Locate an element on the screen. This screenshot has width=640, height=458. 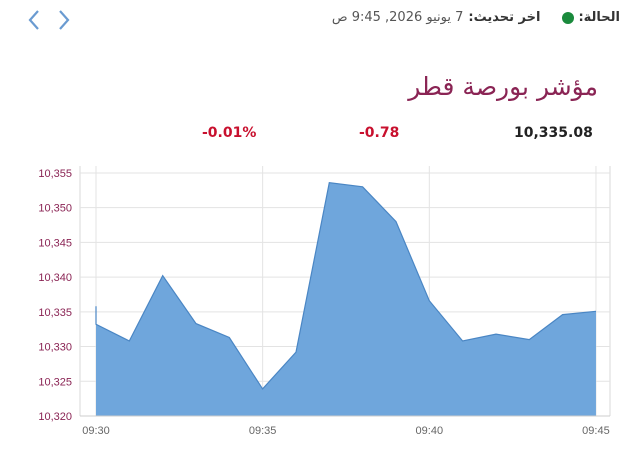
index-value: 10,335.08 is located at coordinates (553, 133).